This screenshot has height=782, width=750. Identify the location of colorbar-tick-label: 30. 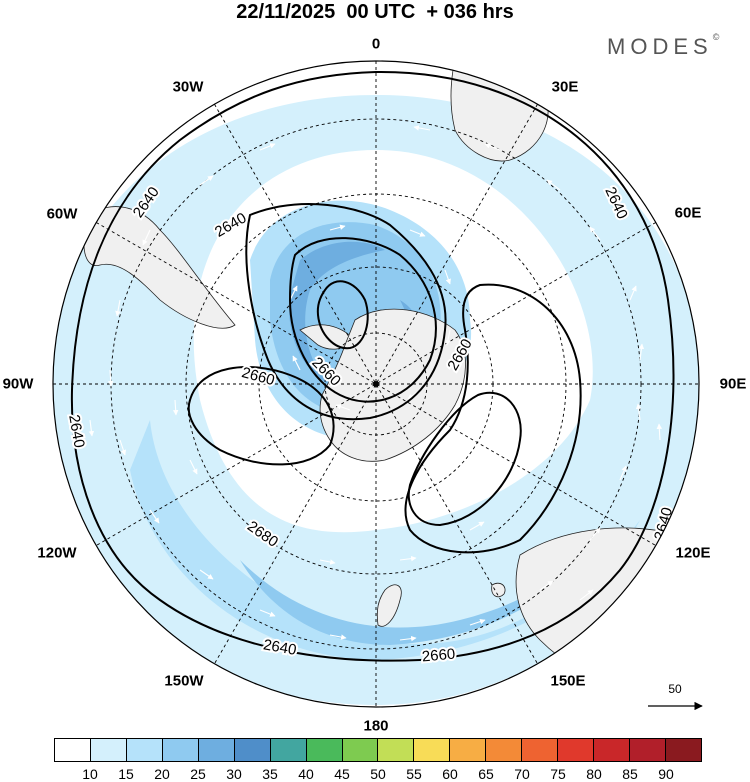
(234, 774).